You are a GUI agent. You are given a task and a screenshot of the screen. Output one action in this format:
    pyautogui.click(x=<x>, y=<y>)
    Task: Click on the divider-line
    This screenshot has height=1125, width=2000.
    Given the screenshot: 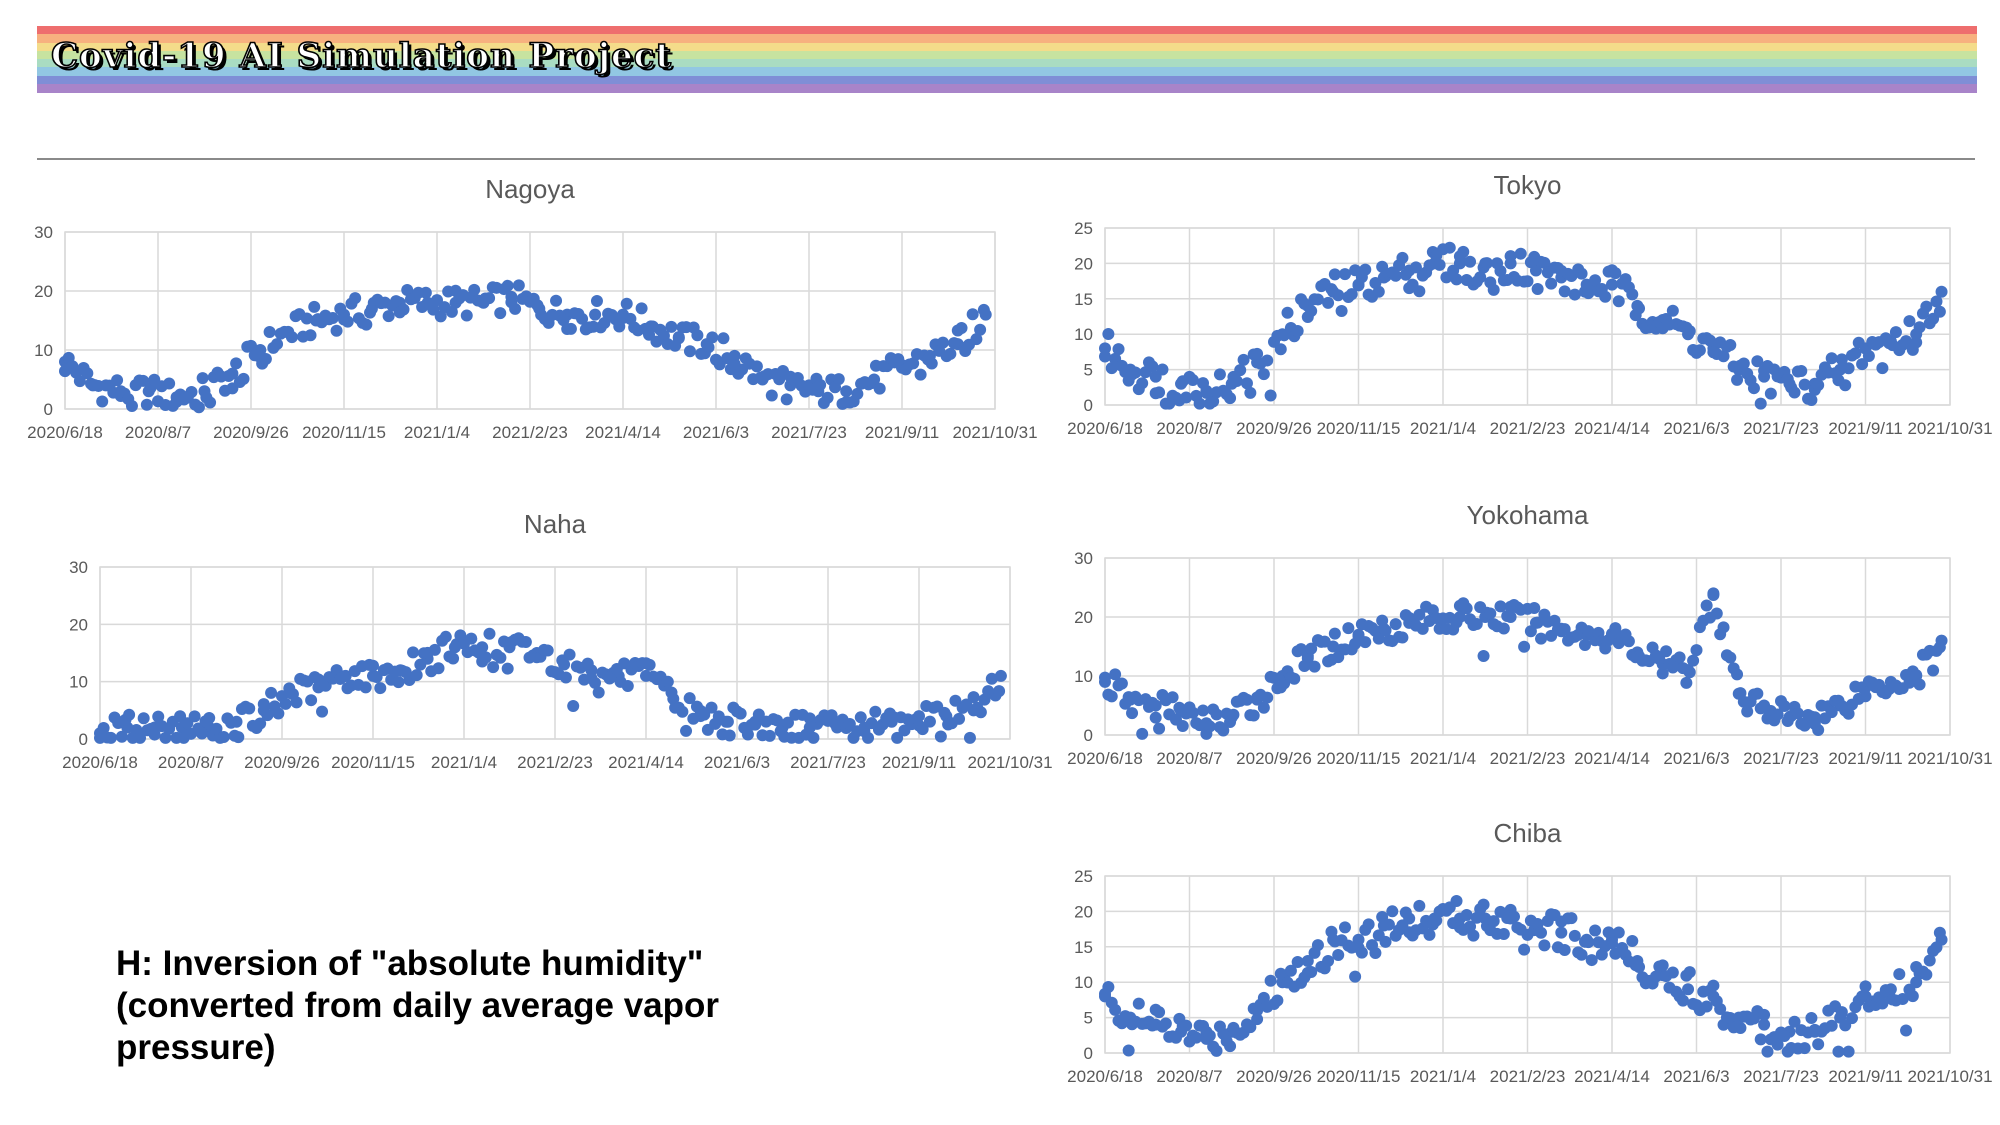 What is the action you would take?
    pyautogui.click(x=1006, y=159)
    